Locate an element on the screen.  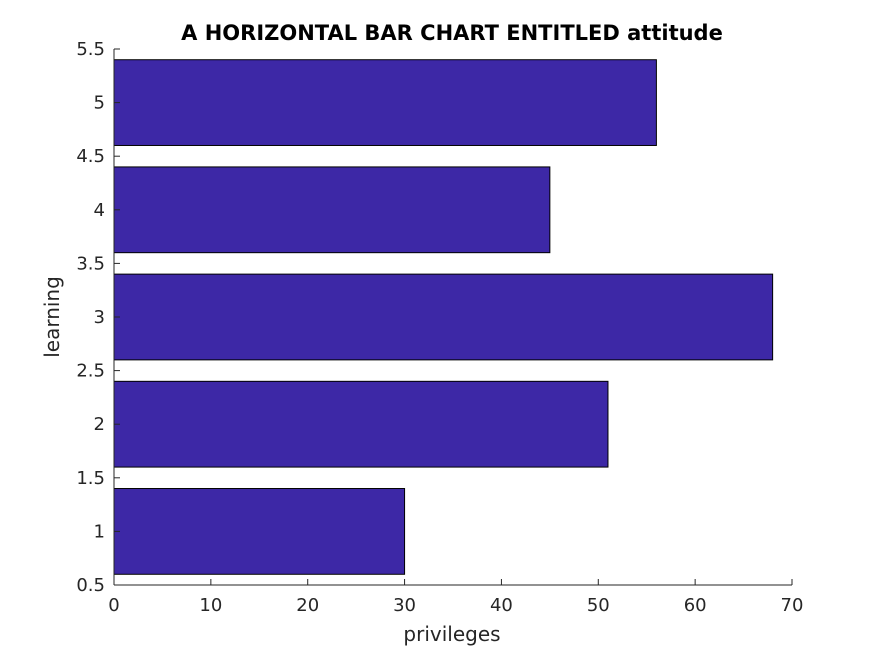
x-tick-label: 20 is located at coordinates (307, 605).